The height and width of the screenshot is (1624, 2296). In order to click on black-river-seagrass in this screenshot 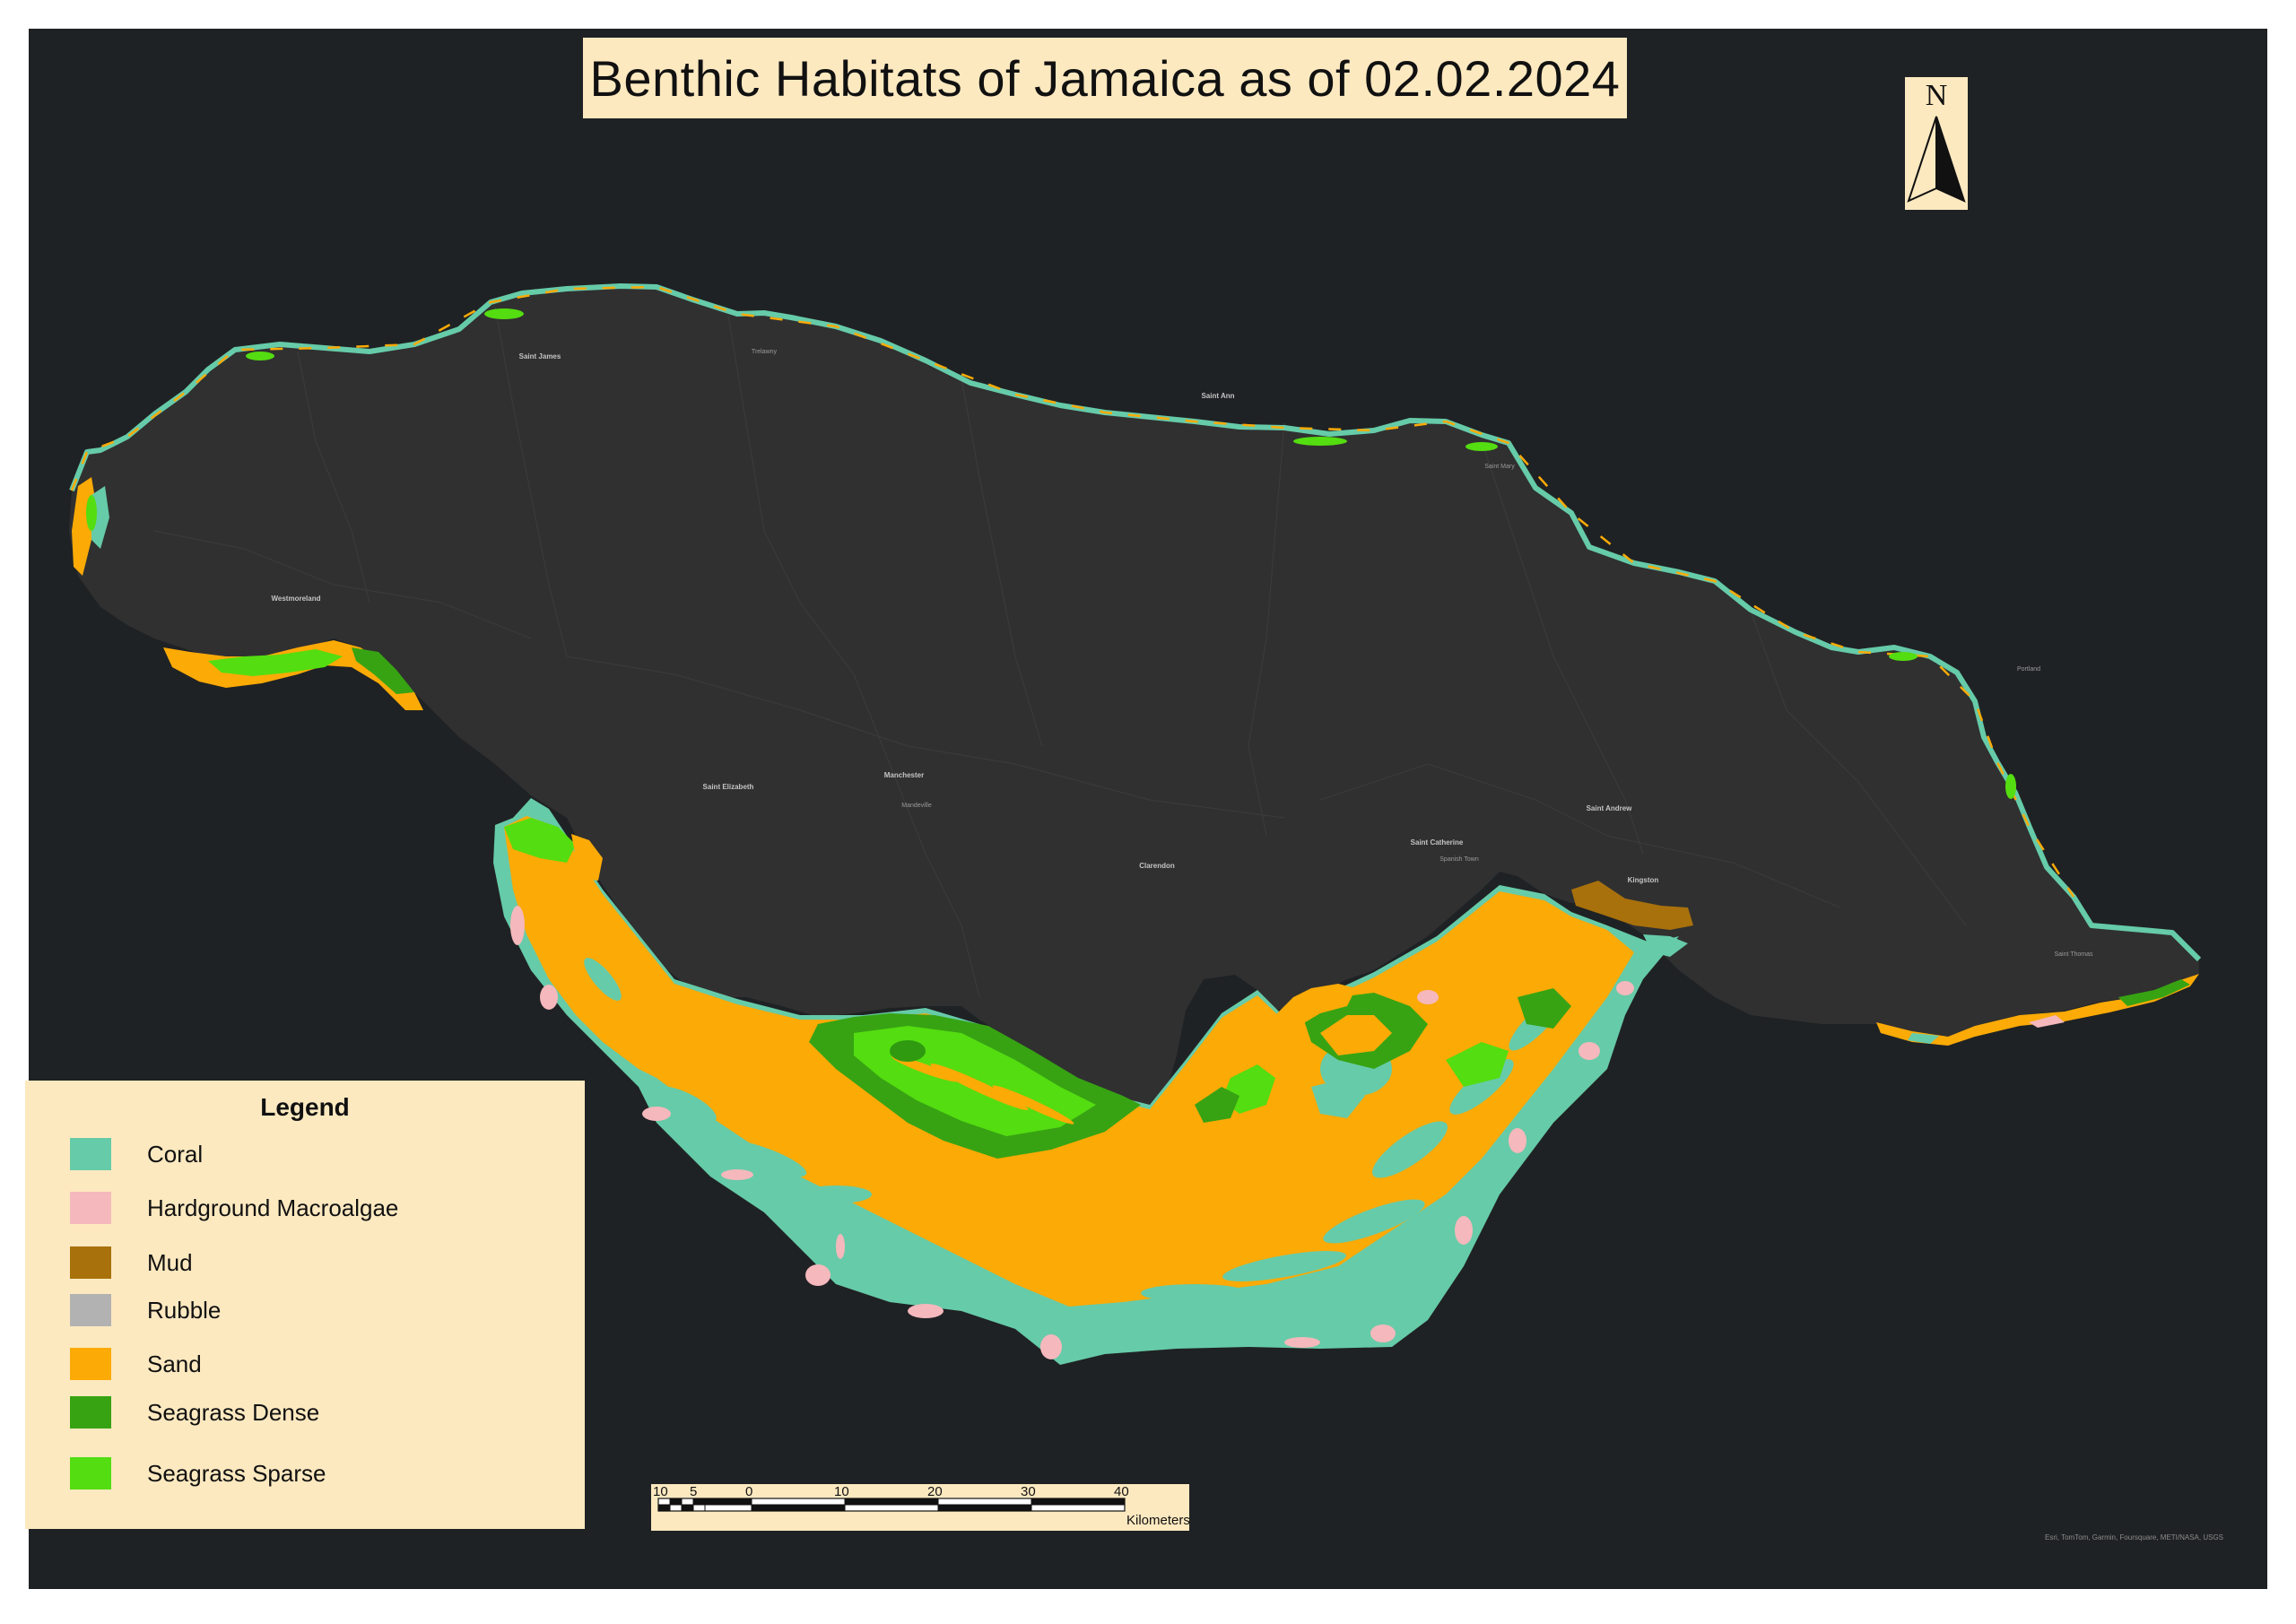, I will do `click(540, 840)`.